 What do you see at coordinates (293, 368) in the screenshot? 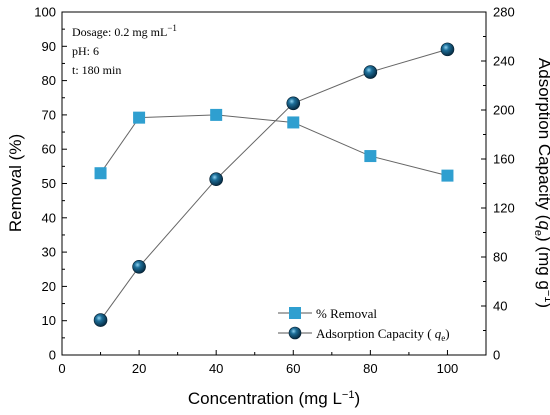
I see `x-tick-label: 60` at bounding box center [293, 368].